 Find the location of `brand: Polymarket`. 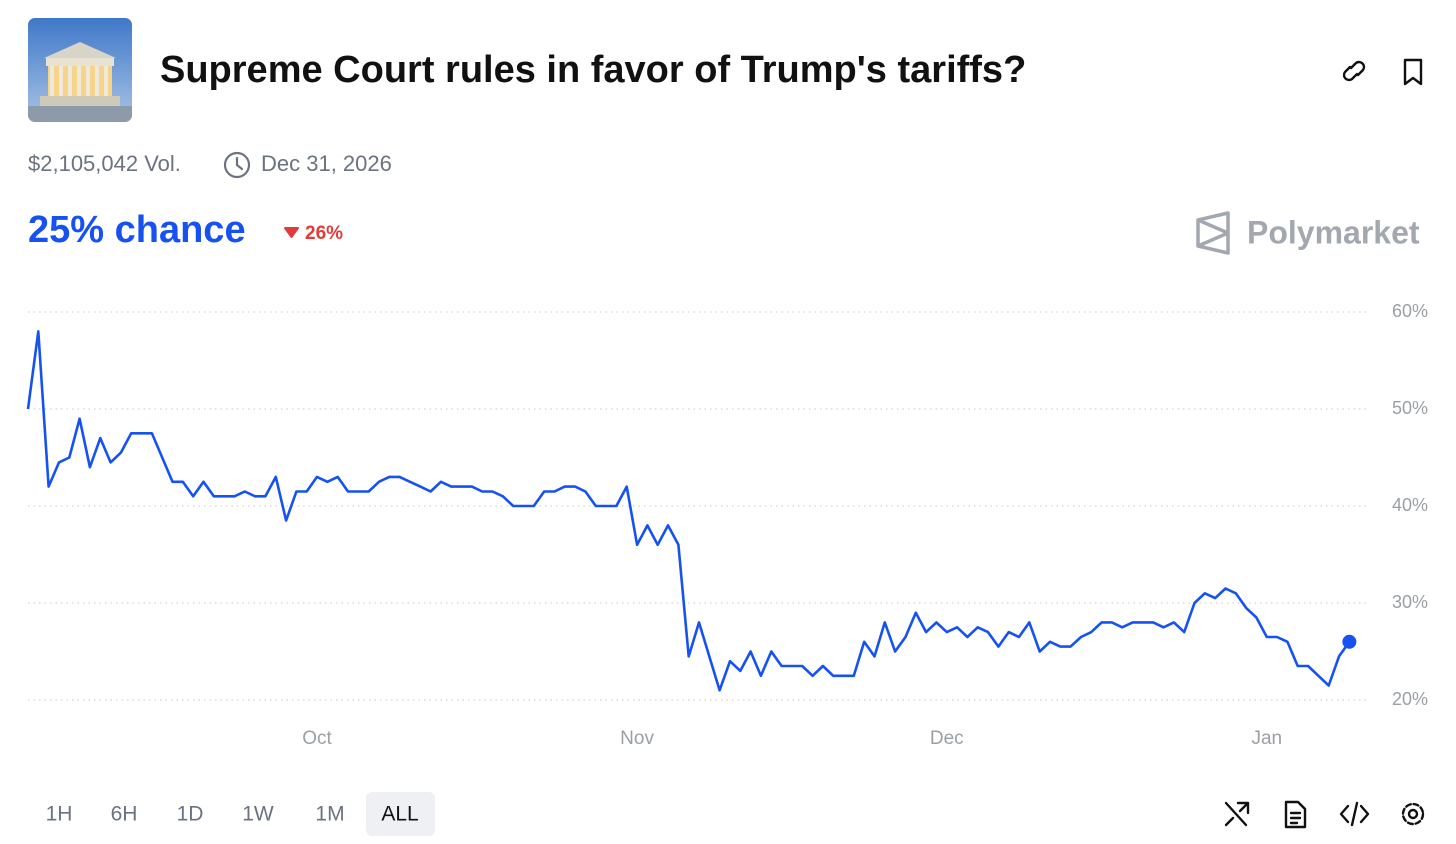

brand: Polymarket is located at coordinates (1333, 232).